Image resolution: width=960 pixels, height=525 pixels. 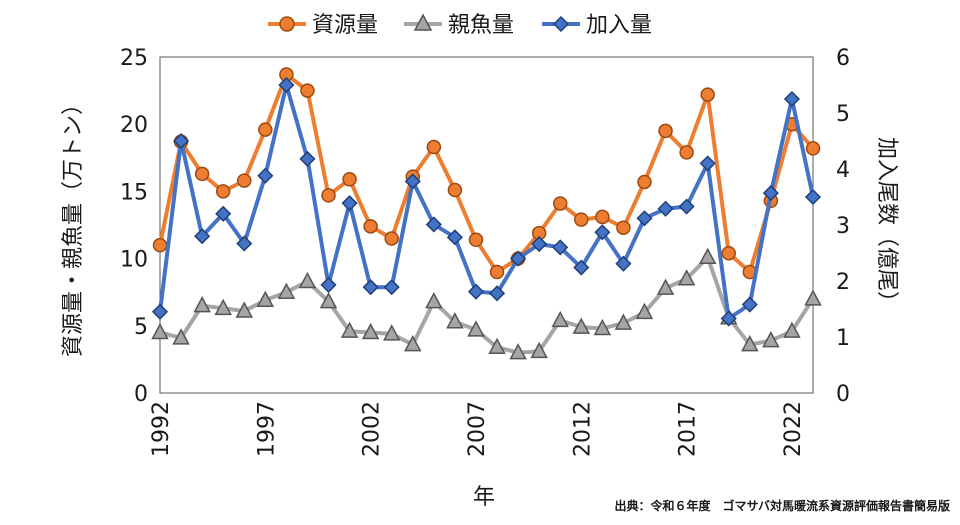 What do you see at coordinates (73, 225) in the screenshot?
I see `y-axis-left-title: 資源量・親魚量（万トン）` at bounding box center [73, 225].